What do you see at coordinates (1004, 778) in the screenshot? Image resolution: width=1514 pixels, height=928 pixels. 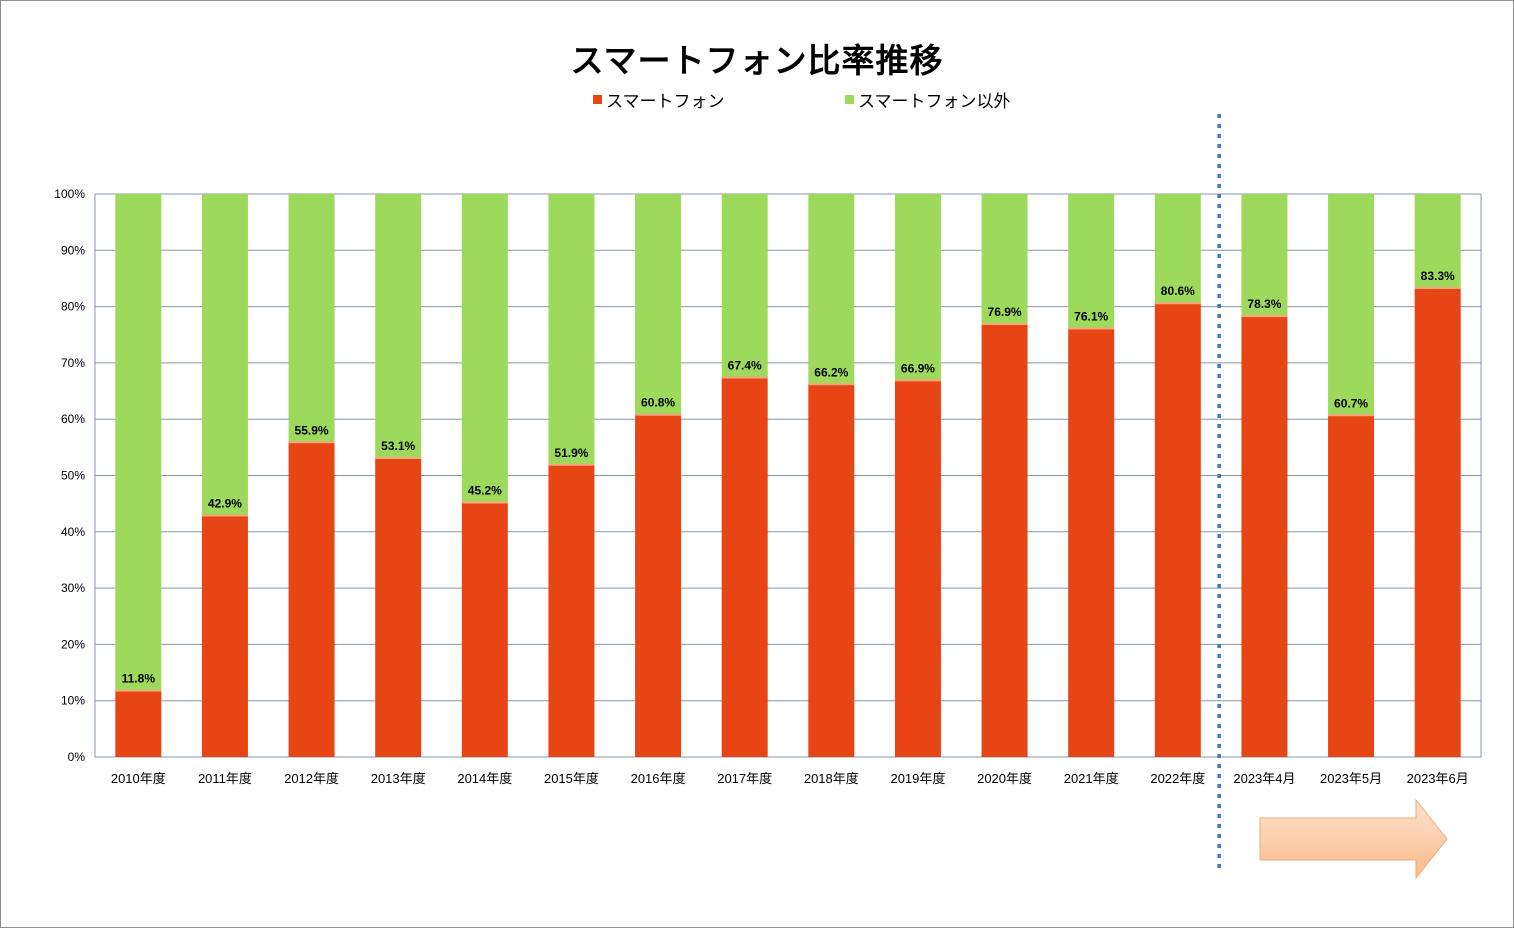 I see `x-tick-label: 2020年度` at bounding box center [1004, 778].